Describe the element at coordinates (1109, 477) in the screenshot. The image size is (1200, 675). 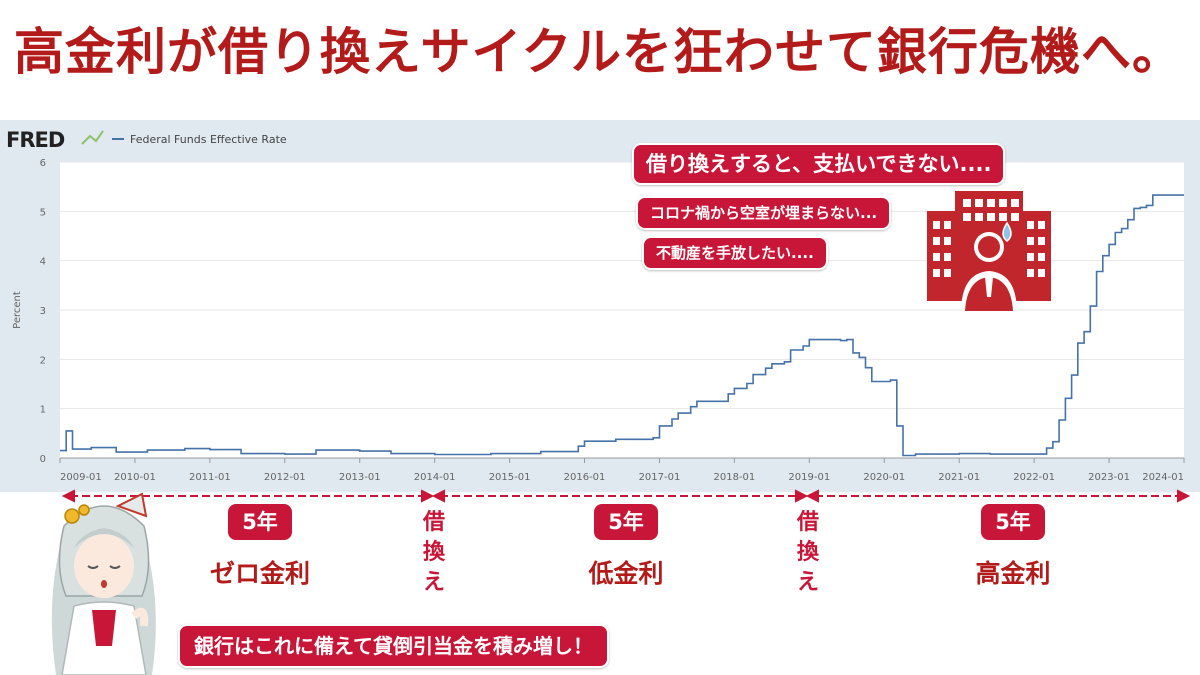
I see `x-tick-label: 2023-01` at that location.